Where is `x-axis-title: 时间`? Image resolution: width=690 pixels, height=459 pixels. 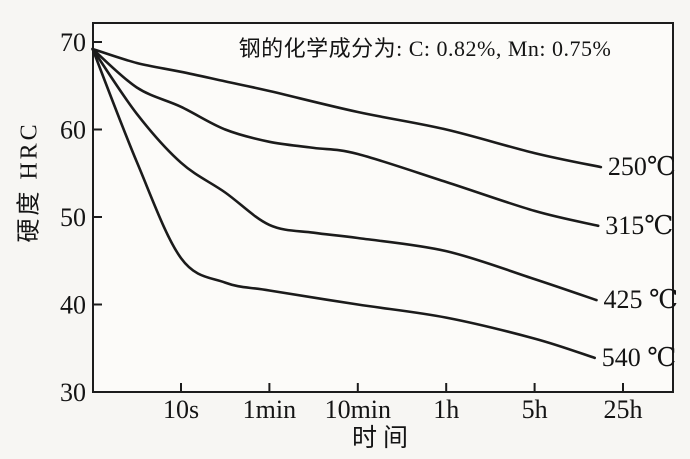 x-axis-title: 时间 is located at coordinates (382, 438).